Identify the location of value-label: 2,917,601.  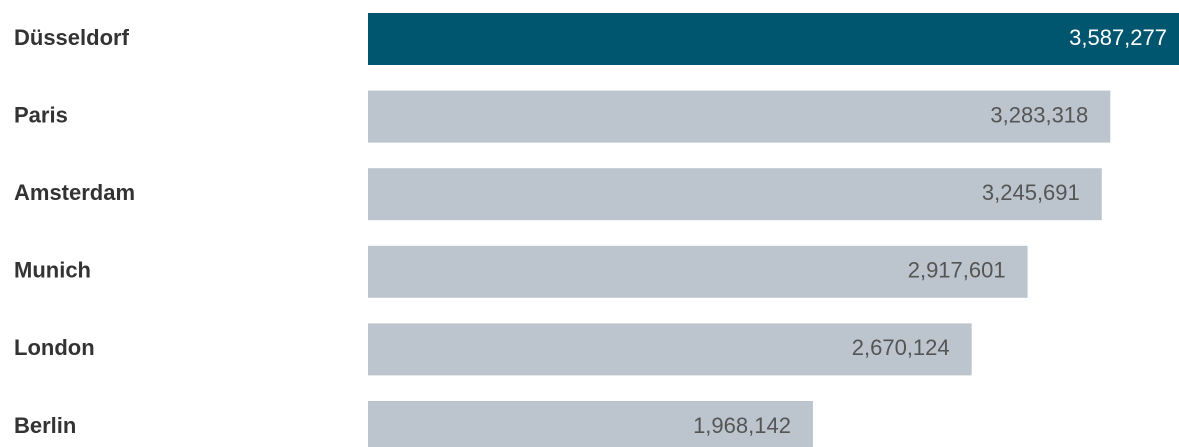
(957, 270).